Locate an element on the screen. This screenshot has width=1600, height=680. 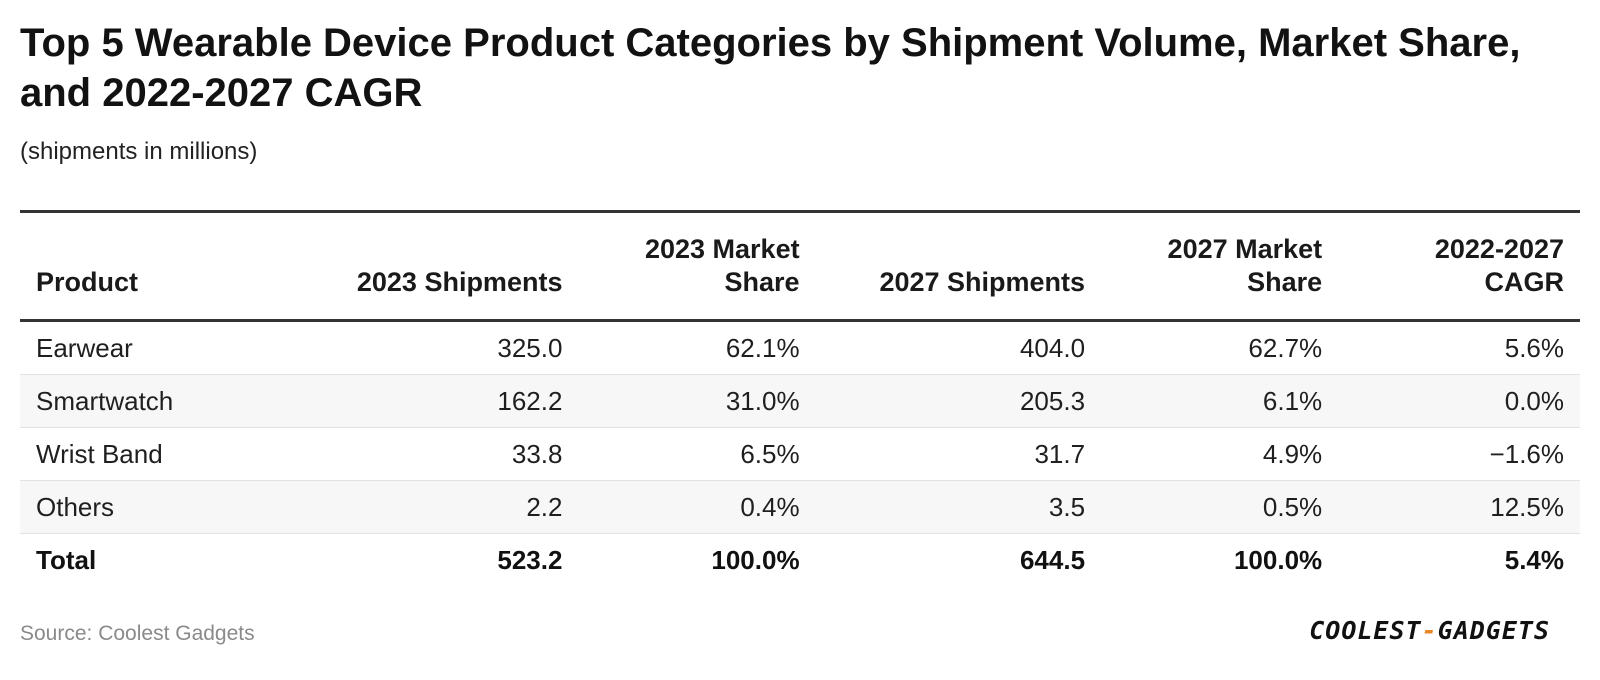
cell-2027-shipments: 404.0 is located at coordinates (958, 347).